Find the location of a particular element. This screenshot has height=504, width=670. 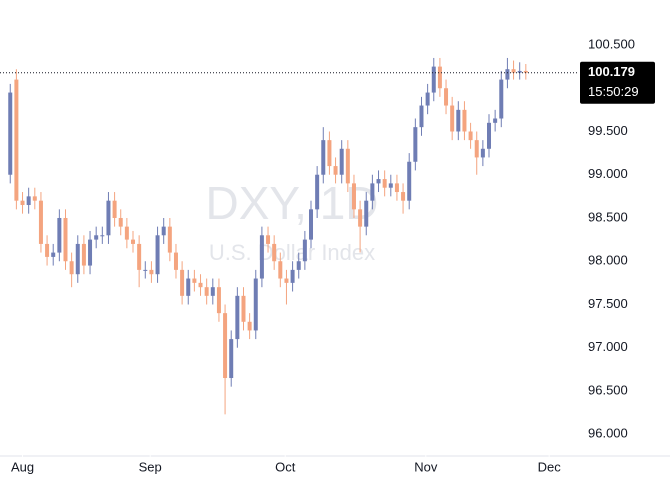

x-tick-label: Nov is located at coordinates (426, 466).